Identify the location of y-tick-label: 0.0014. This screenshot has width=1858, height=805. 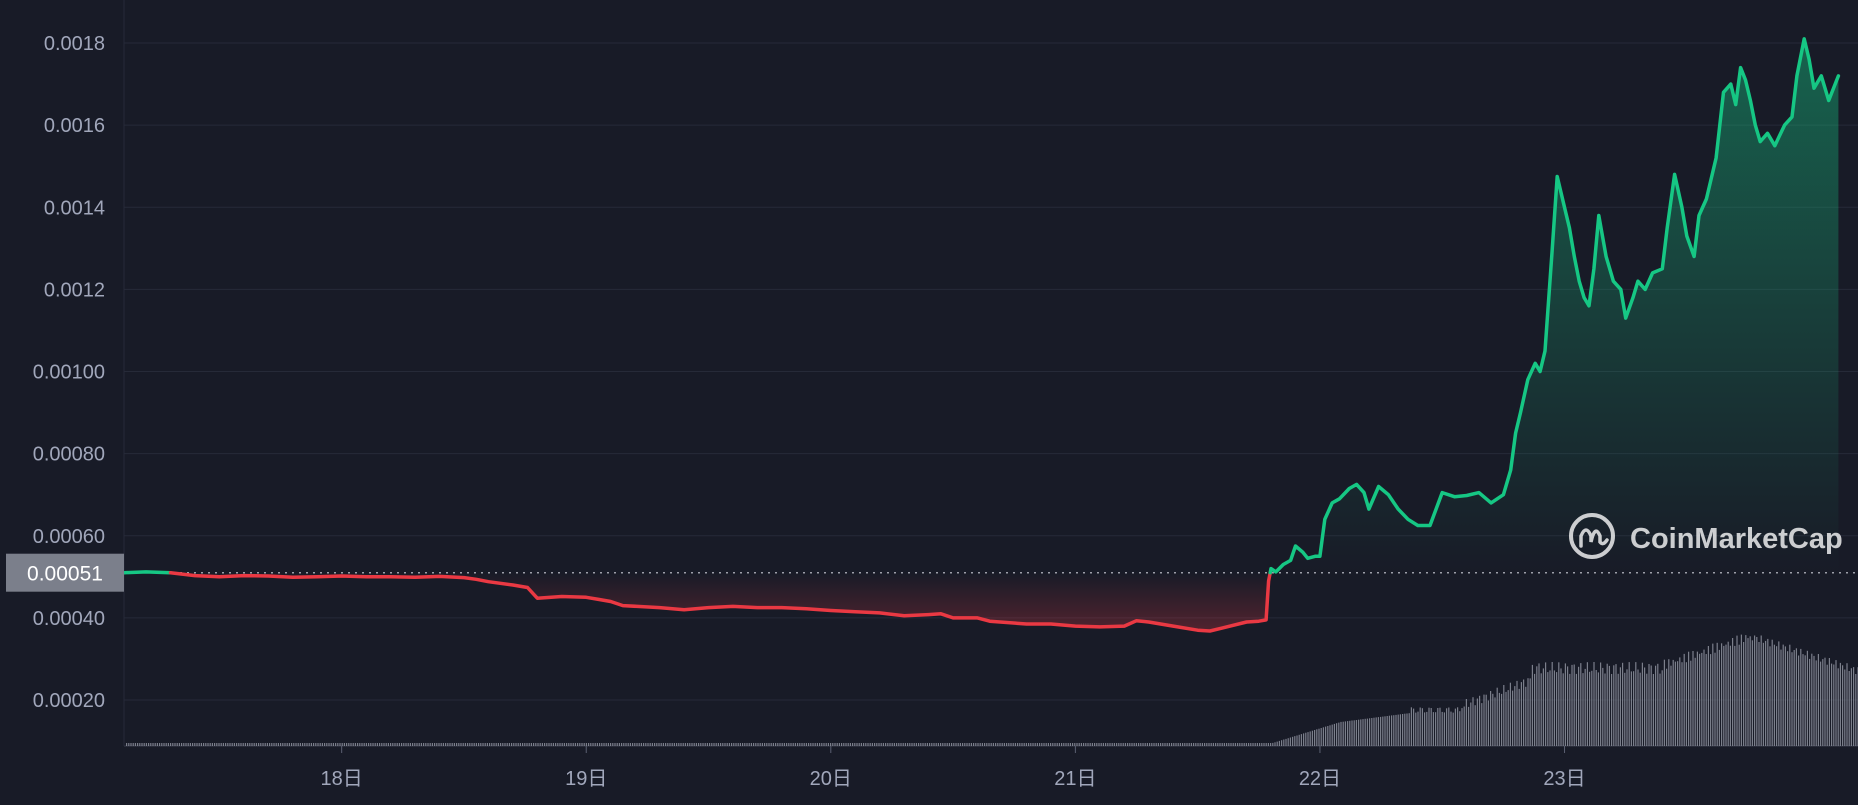
(74, 208).